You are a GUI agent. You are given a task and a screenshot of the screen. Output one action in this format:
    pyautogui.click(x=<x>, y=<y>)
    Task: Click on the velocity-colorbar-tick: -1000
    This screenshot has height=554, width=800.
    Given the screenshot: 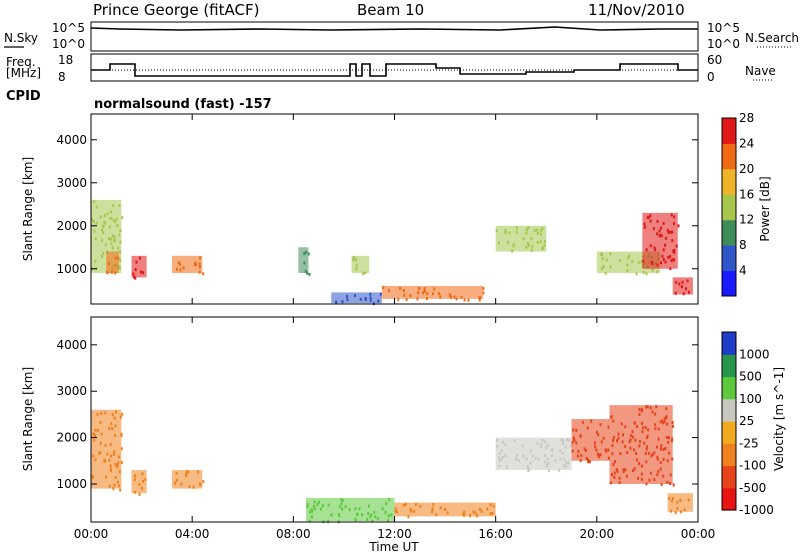 What is the action you would take?
    pyautogui.click(x=756, y=510)
    